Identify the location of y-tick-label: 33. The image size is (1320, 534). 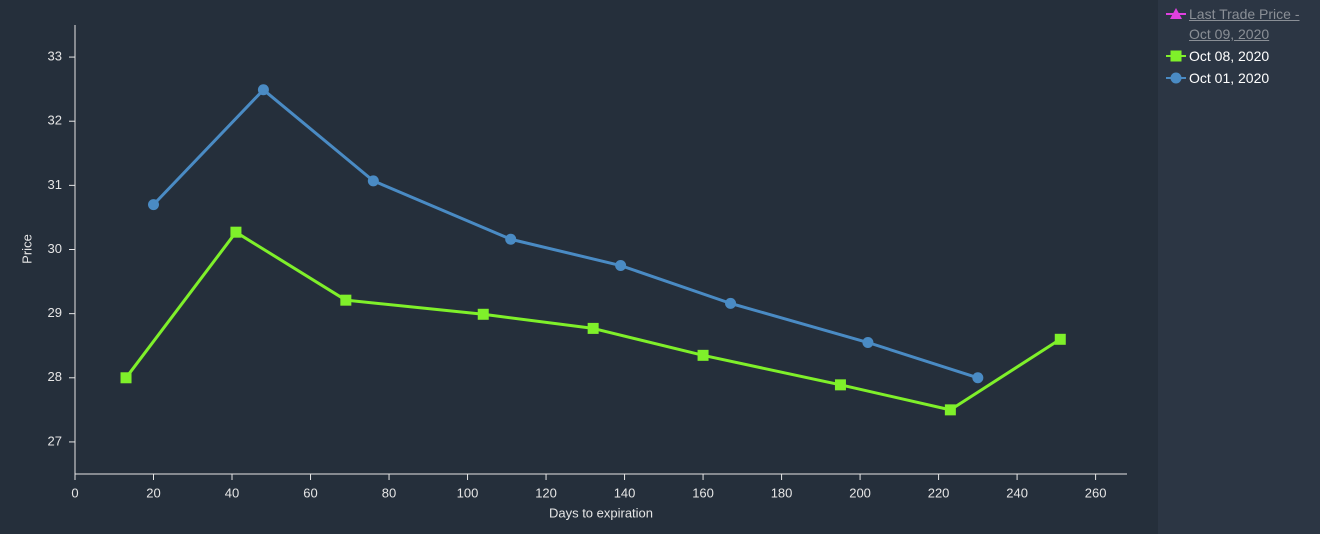
(55, 56).